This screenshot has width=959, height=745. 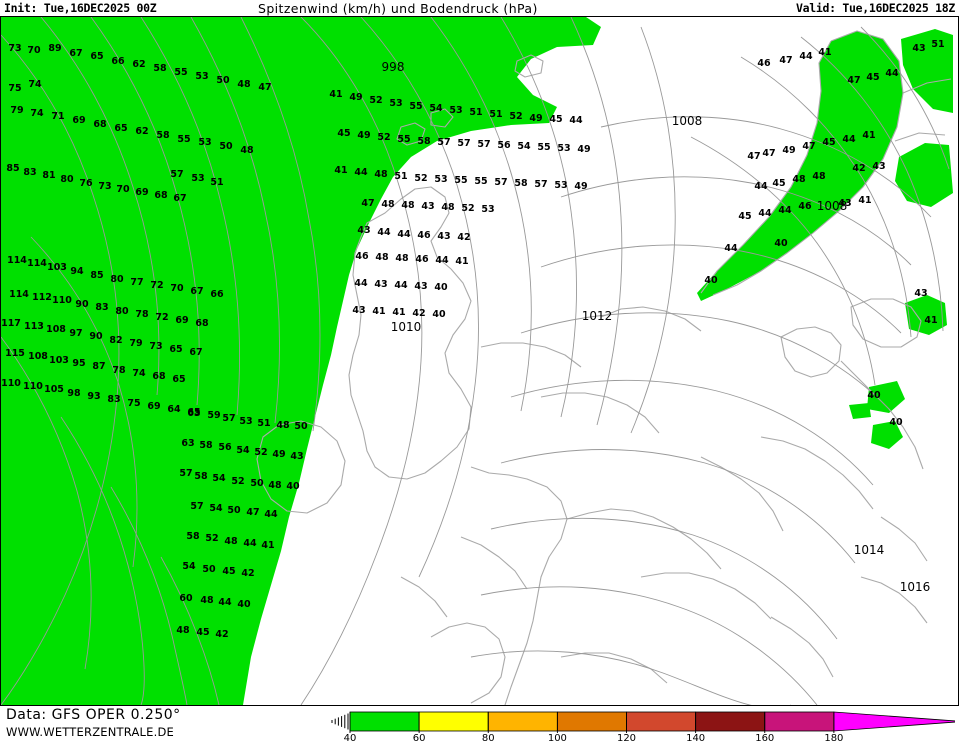 I want to click on color-legend, so click(x=644, y=725).